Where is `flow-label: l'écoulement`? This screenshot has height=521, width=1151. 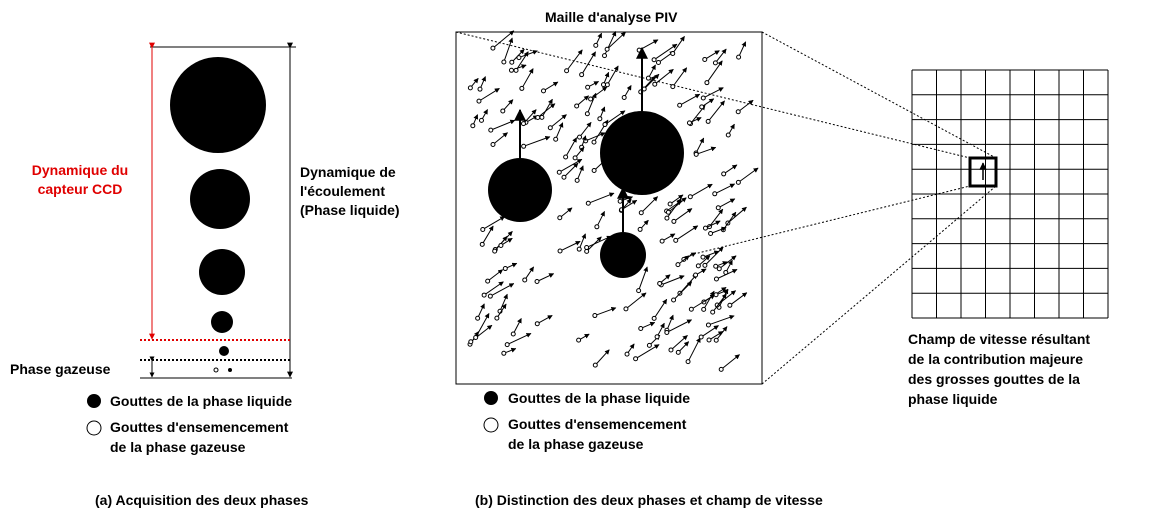 flow-label: l'écoulement is located at coordinates (342, 191).